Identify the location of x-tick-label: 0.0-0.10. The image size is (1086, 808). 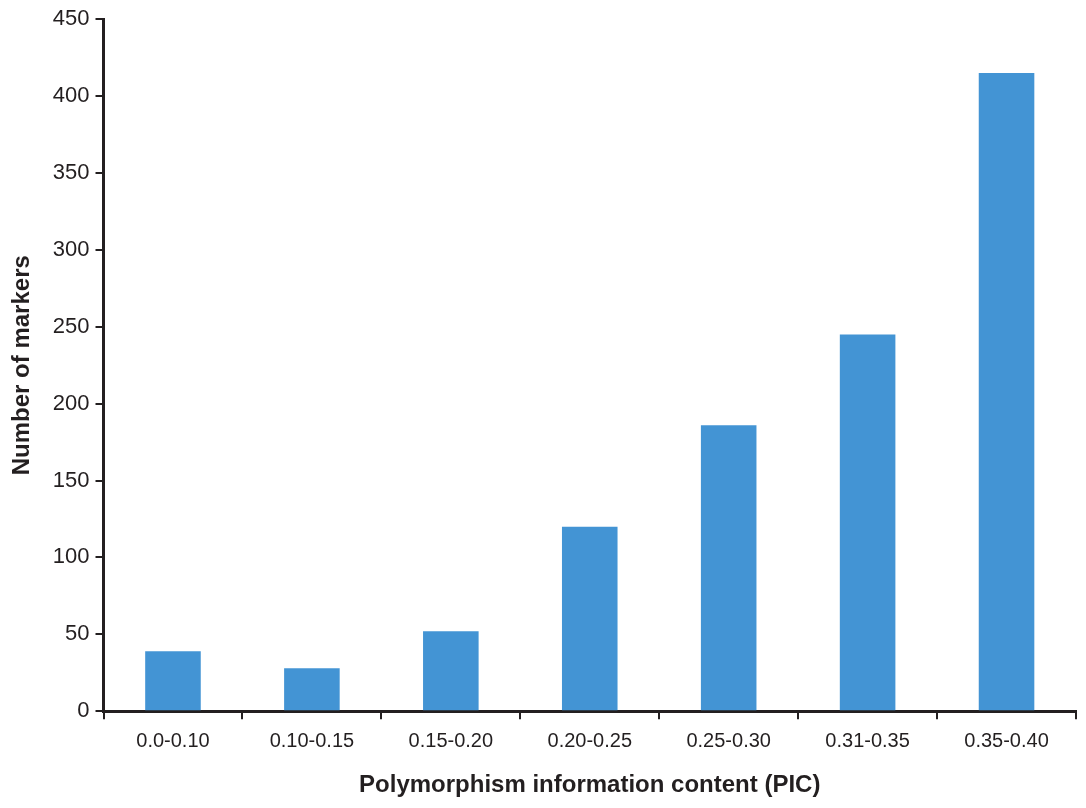
(173, 739).